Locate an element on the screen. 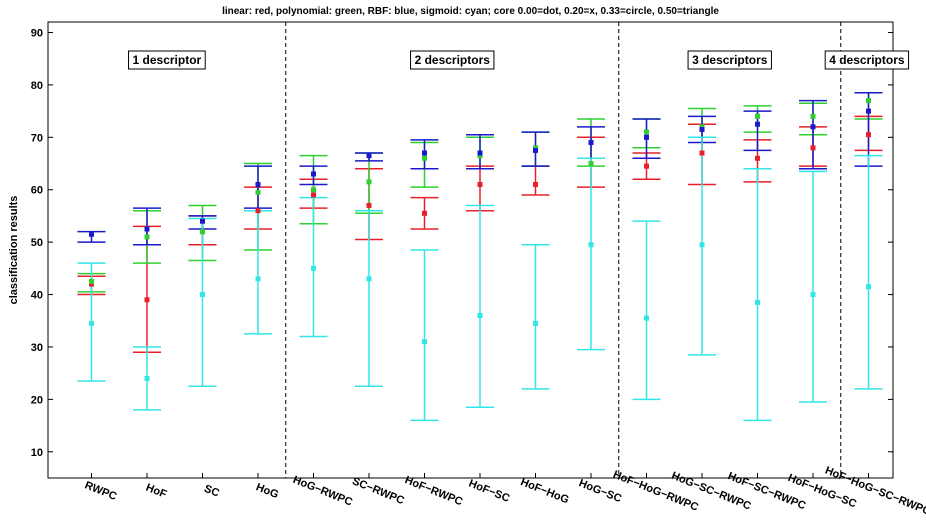 The image size is (926, 529). x-tick-label: HoF−SC is located at coordinates (489, 491).